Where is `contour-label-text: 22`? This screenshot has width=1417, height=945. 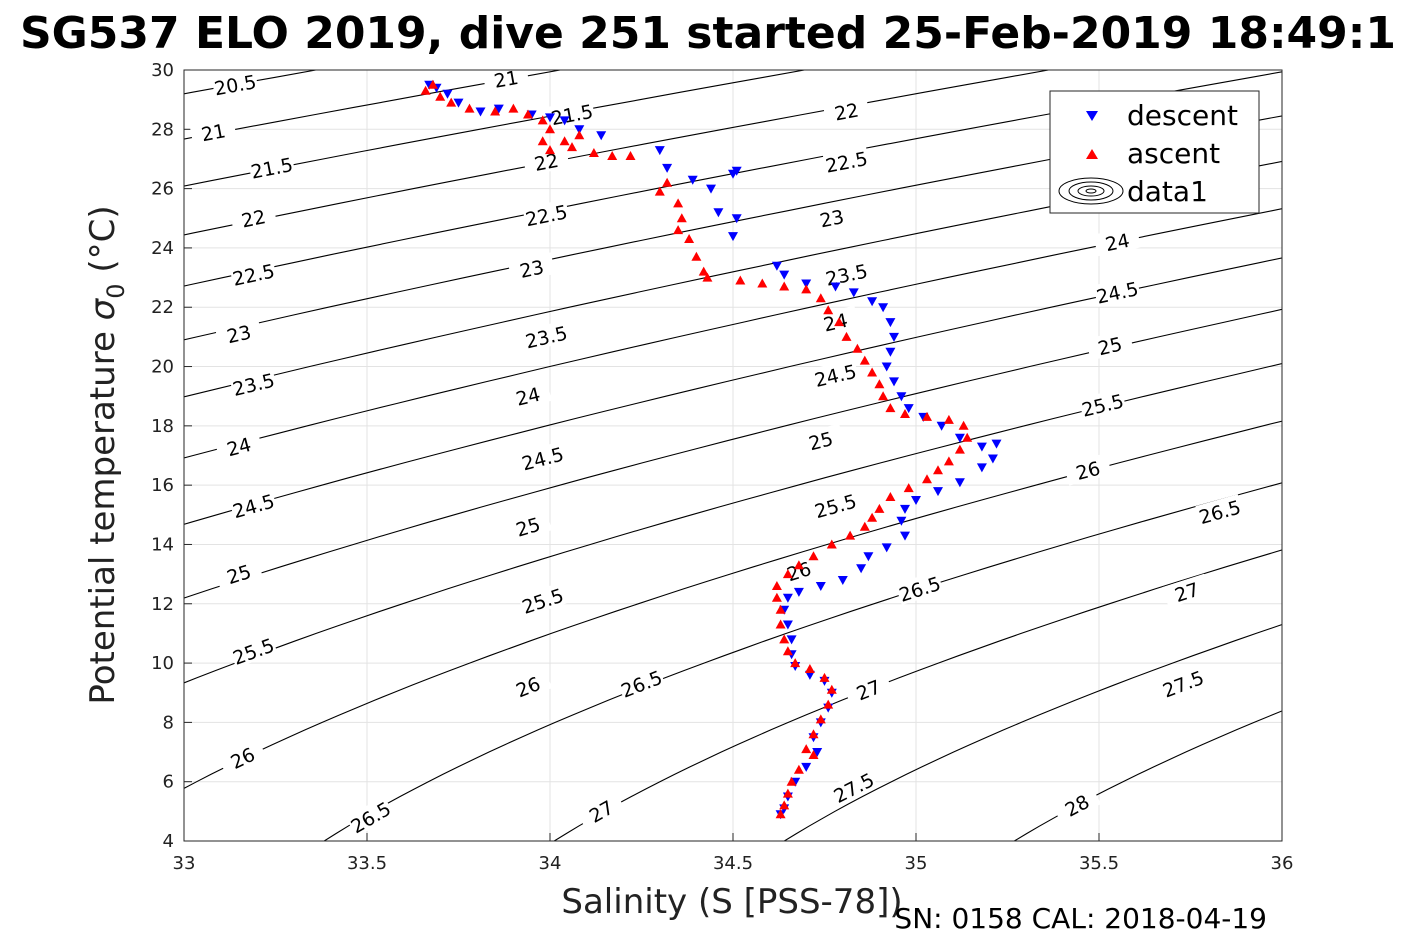 contour-label-text: 22 is located at coordinates (254, 219).